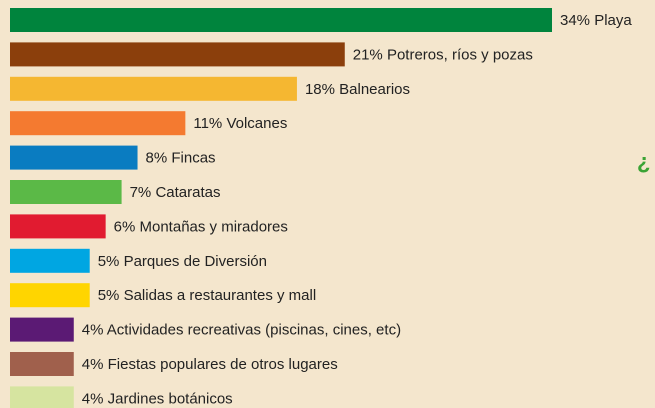 This screenshot has width=655, height=408. I want to click on bar-label: 5% Salidas a restaurantes y mall, so click(207, 295).